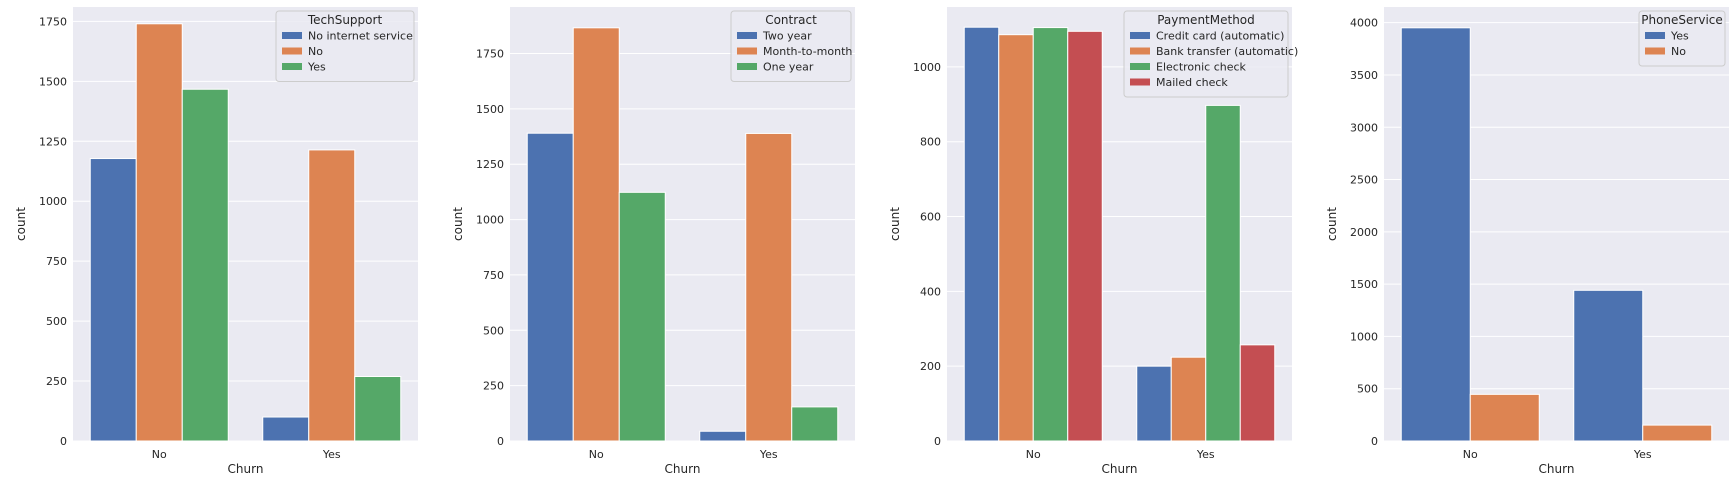  Describe the element at coordinates (791, 20) in the screenshot. I see `legend-title: Contract` at that location.